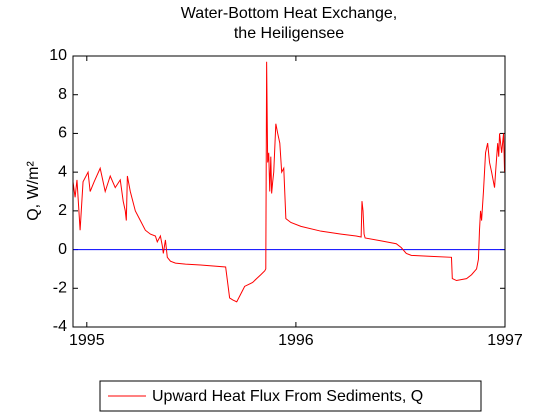 This screenshot has width=560, height=420. I want to click on legend-label: Upward Heat Flux From Sediments, Q, so click(287, 396).